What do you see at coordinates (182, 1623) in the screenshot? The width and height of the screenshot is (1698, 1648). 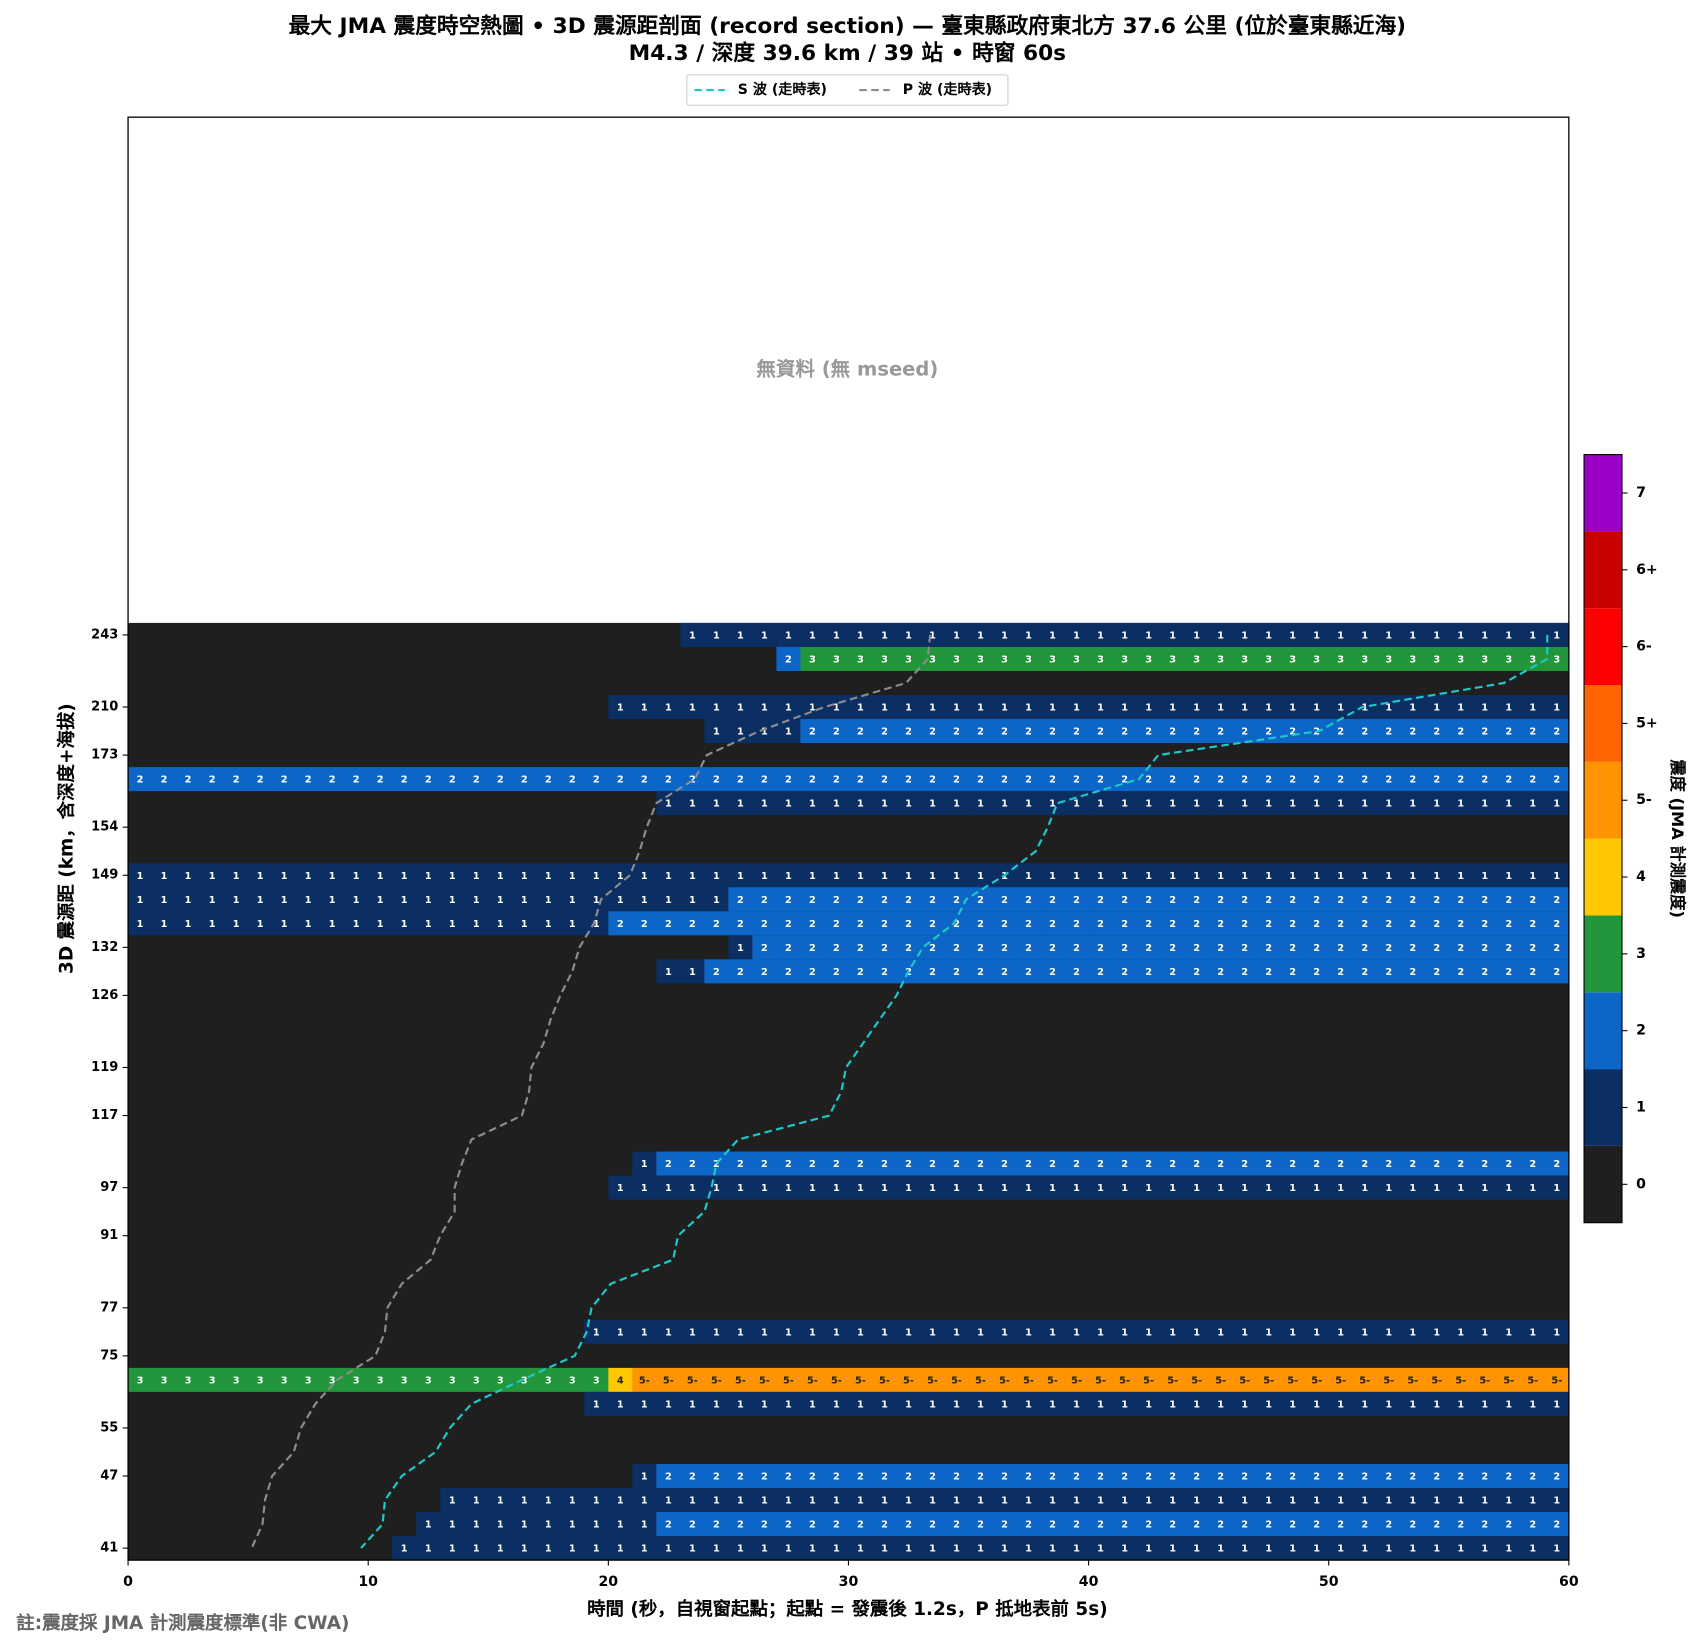 I see `footnote: 註:震度採 JMA 計測震度標準(非 CWA)` at bounding box center [182, 1623].